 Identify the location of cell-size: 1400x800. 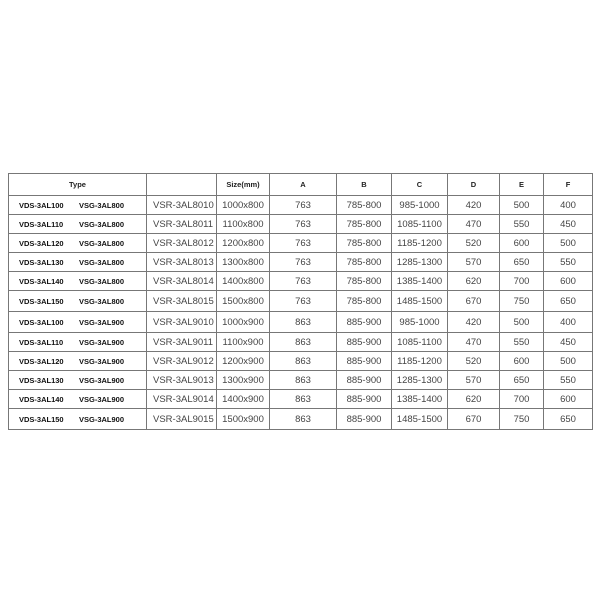
(243, 281).